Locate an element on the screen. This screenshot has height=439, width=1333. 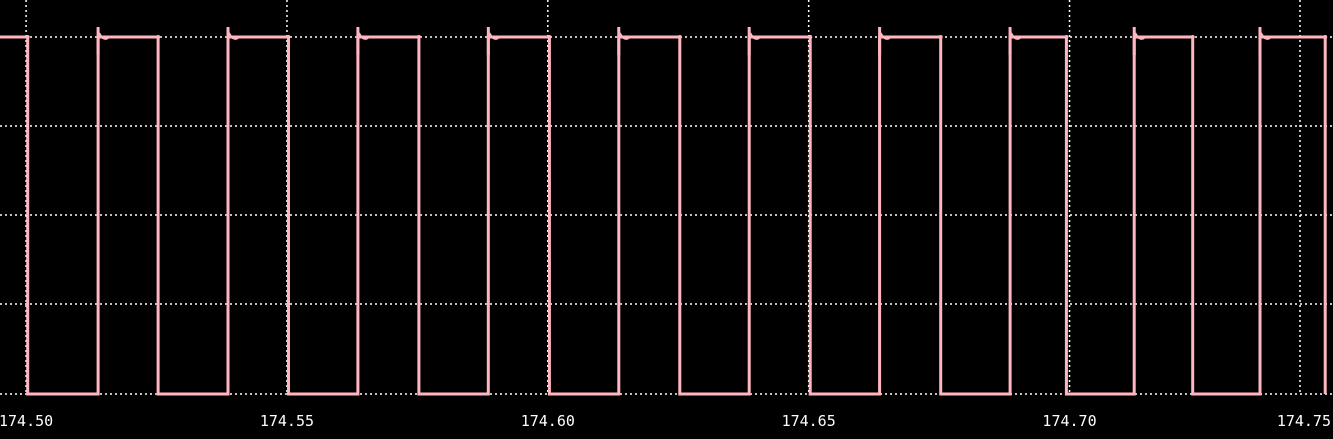
pulse-6-falling-edge-point is located at coordinates (810, 37).